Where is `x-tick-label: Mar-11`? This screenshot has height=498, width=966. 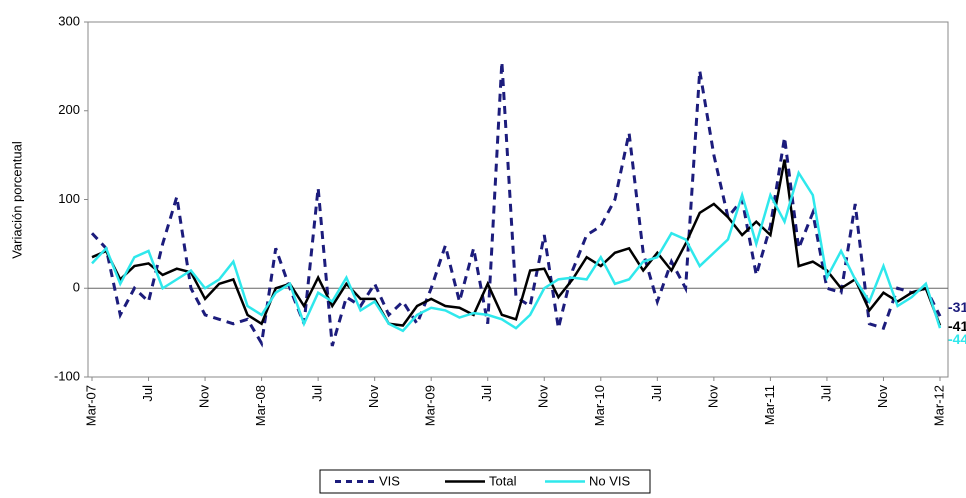
x-tick-label: Mar-11 is located at coordinates (769, 405).